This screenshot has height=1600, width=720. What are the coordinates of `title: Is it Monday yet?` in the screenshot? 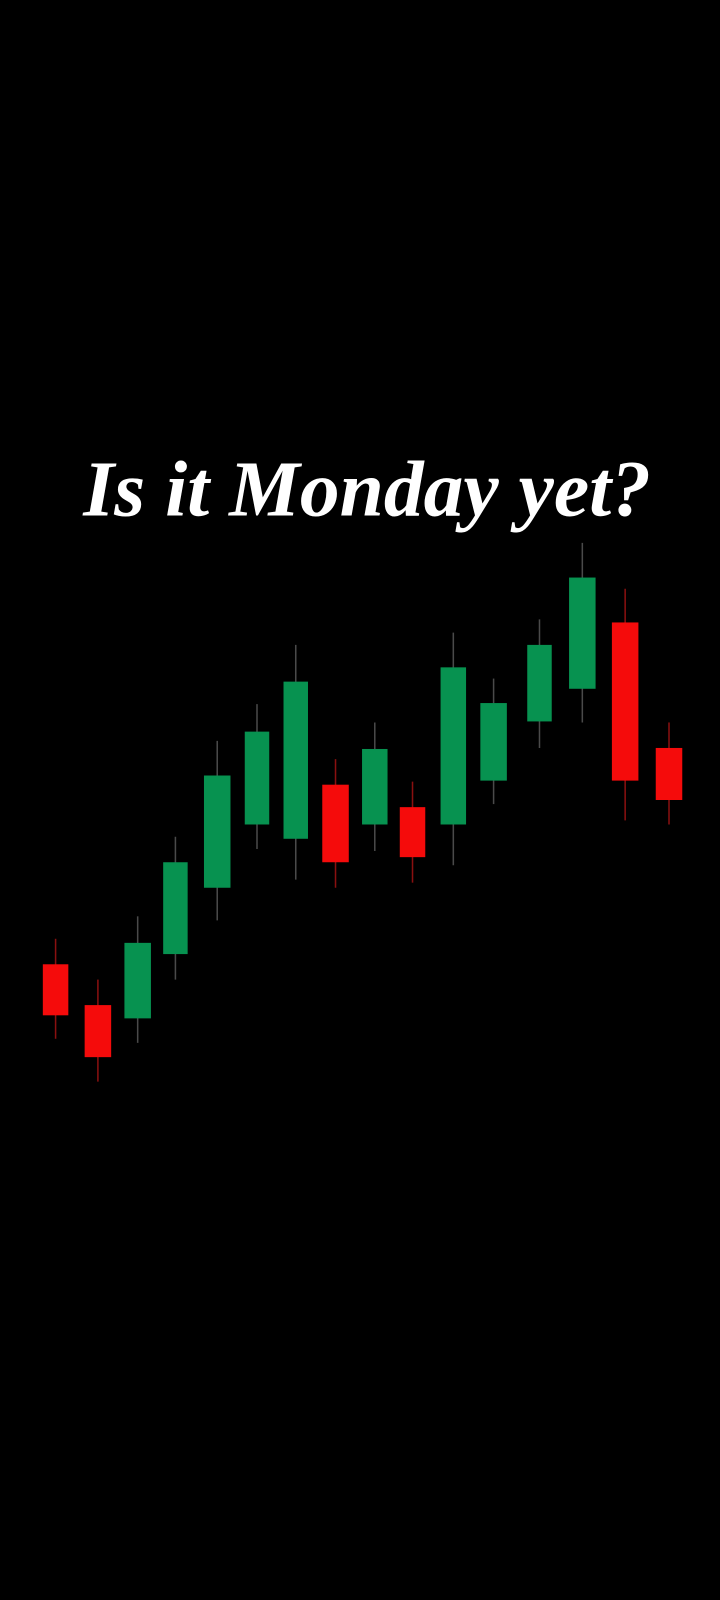 It's located at (366, 489).